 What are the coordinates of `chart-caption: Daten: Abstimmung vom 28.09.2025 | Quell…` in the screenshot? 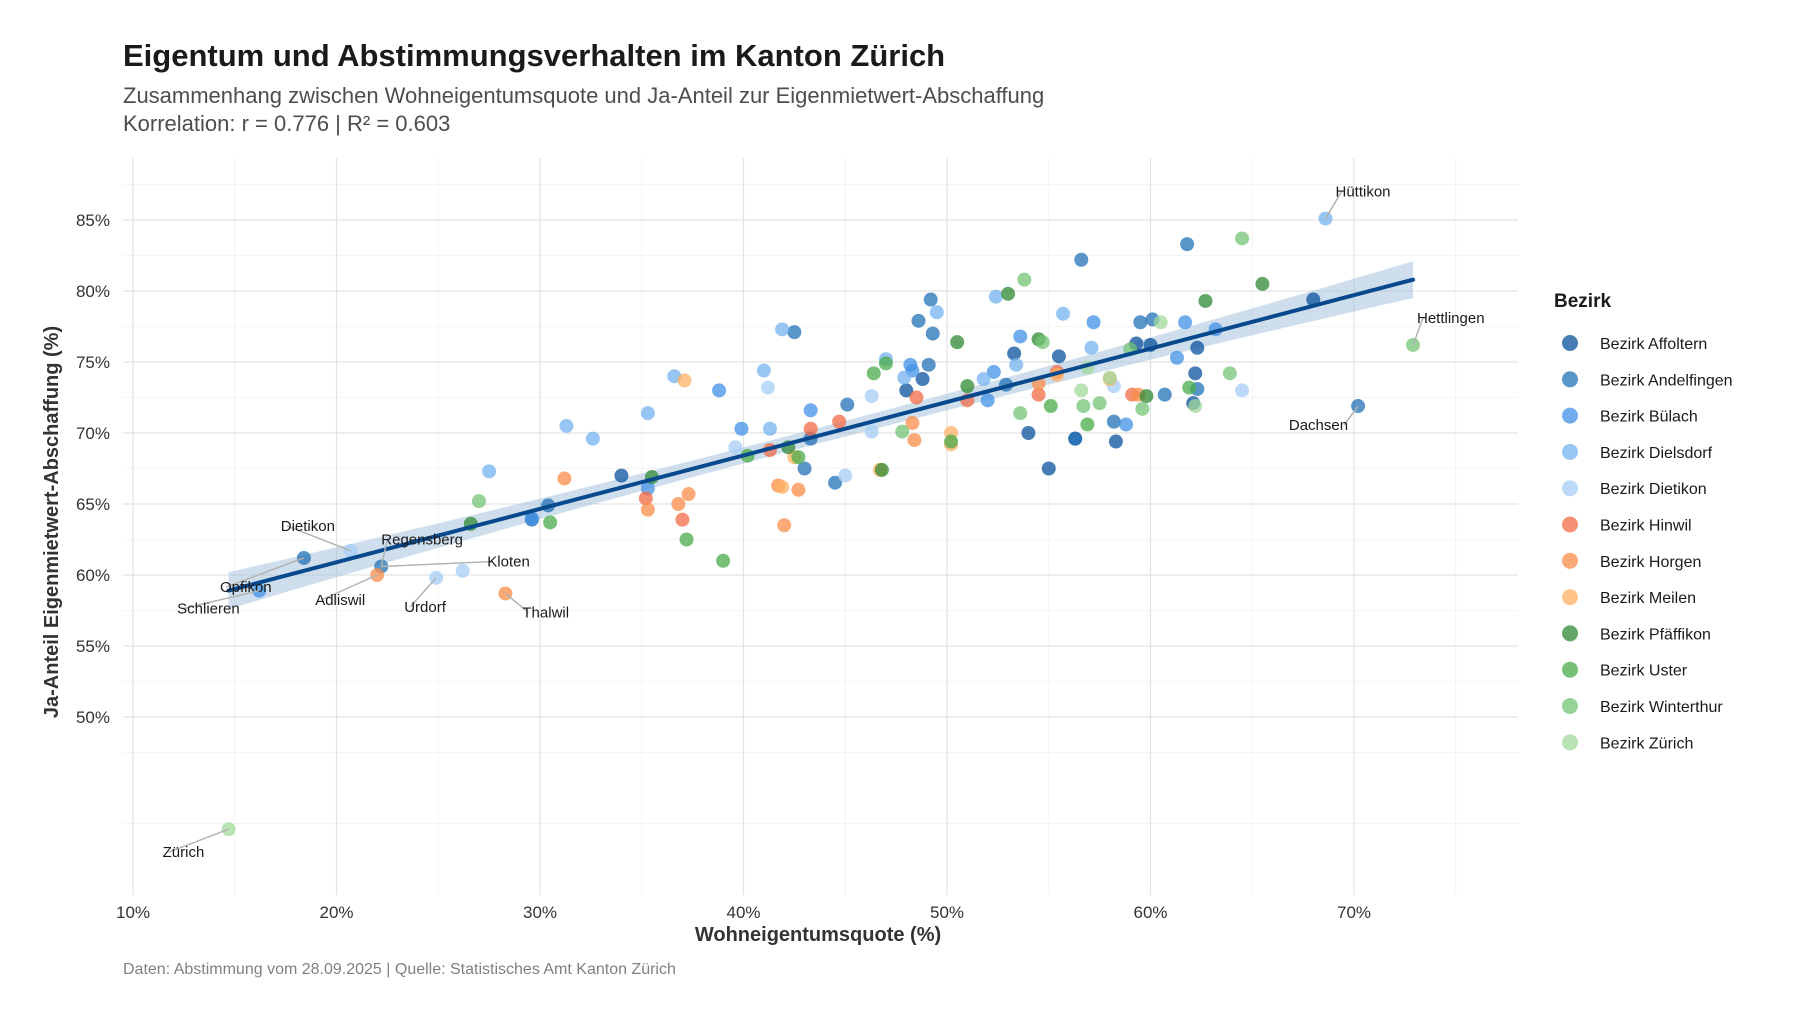 It's located at (399, 969).